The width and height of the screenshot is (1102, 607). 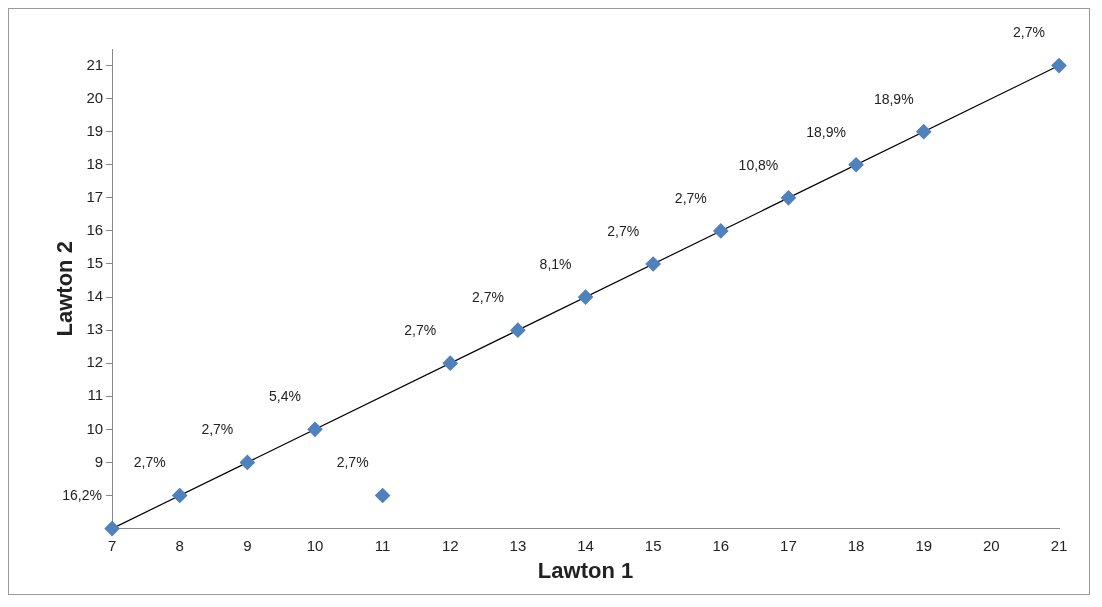 What do you see at coordinates (112, 545) in the screenshot?
I see `x-tick-label: 7` at bounding box center [112, 545].